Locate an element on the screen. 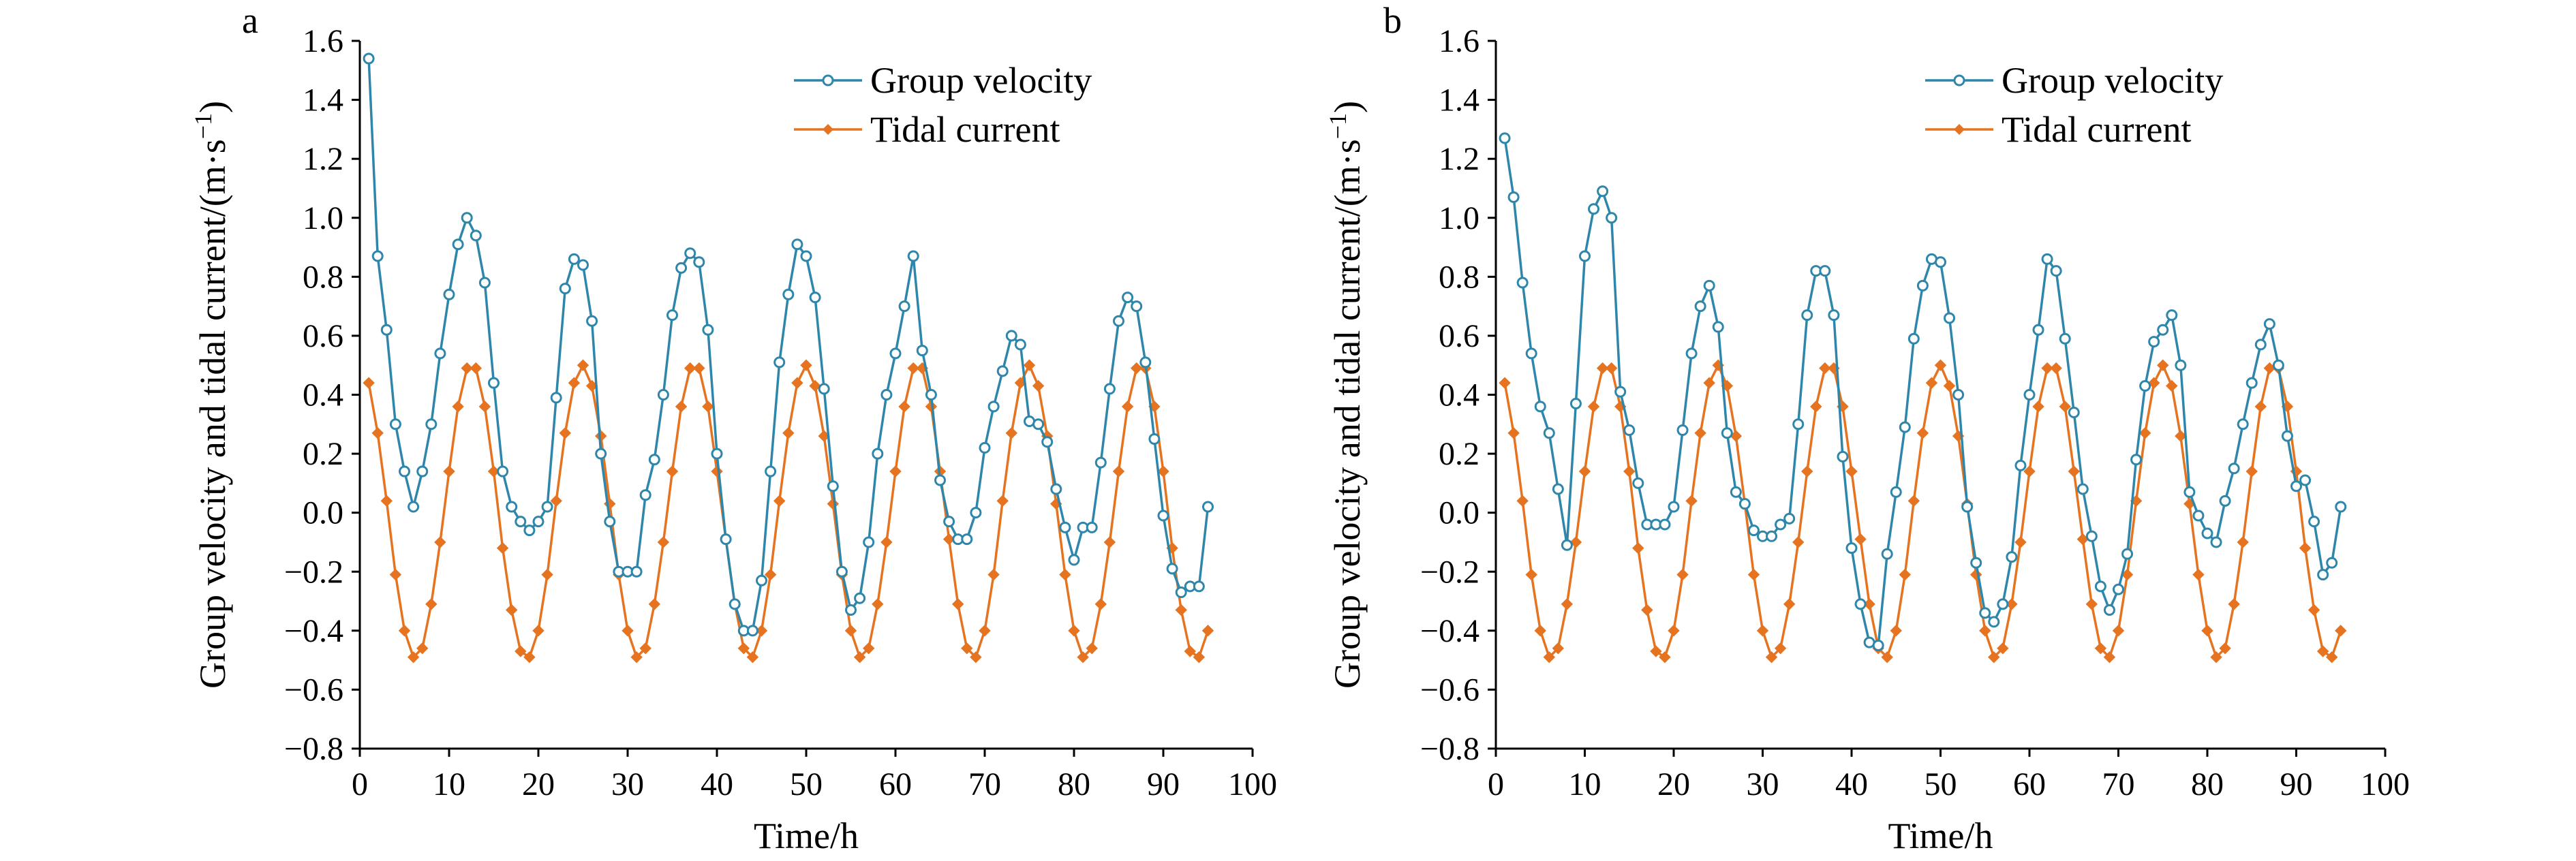 The height and width of the screenshot is (861, 2576). legend-label: Group velocity is located at coordinates (981, 80).